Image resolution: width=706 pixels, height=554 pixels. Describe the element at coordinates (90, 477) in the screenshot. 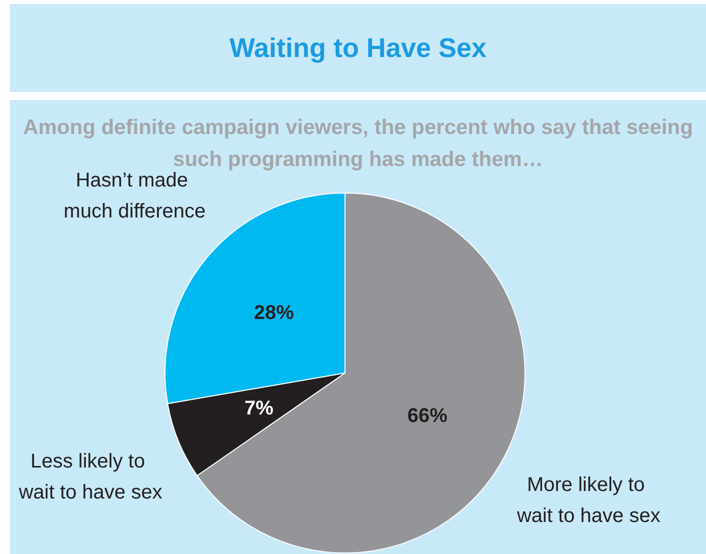

I see `slice-label: Less likely to wait to have sex` at that location.